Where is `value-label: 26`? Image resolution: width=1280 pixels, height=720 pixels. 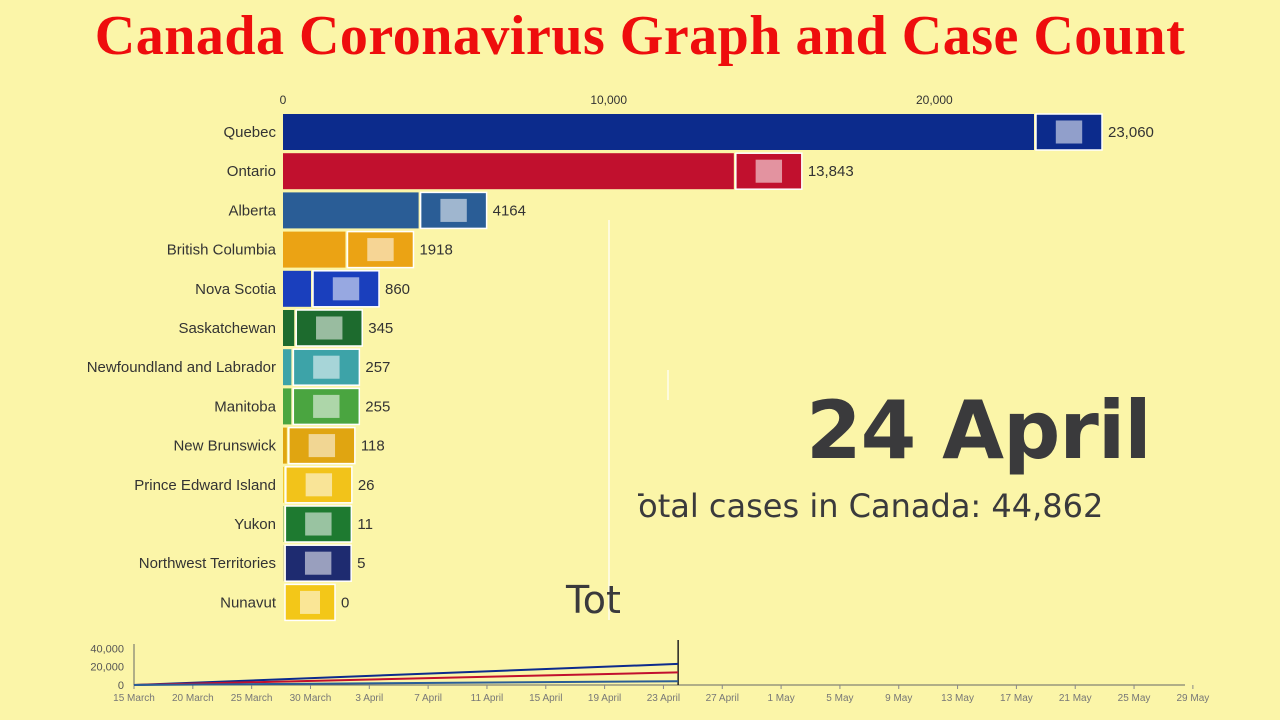 value-label: 26 is located at coordinates (366, 485).